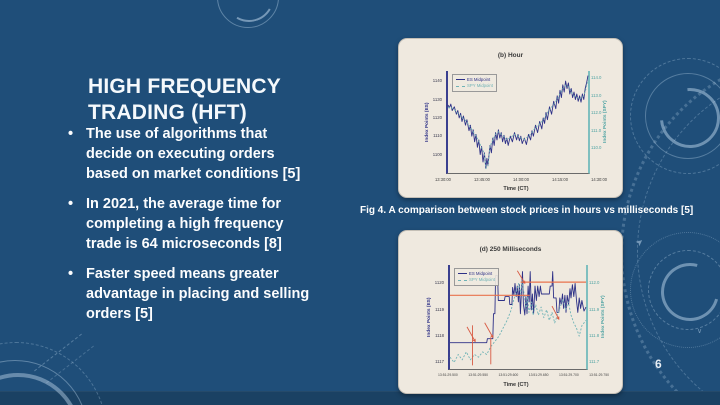  Describe the element at coordinates (508, 375) in the screenshot. I see `x-tick-label: 13:51:29.600` at that location.